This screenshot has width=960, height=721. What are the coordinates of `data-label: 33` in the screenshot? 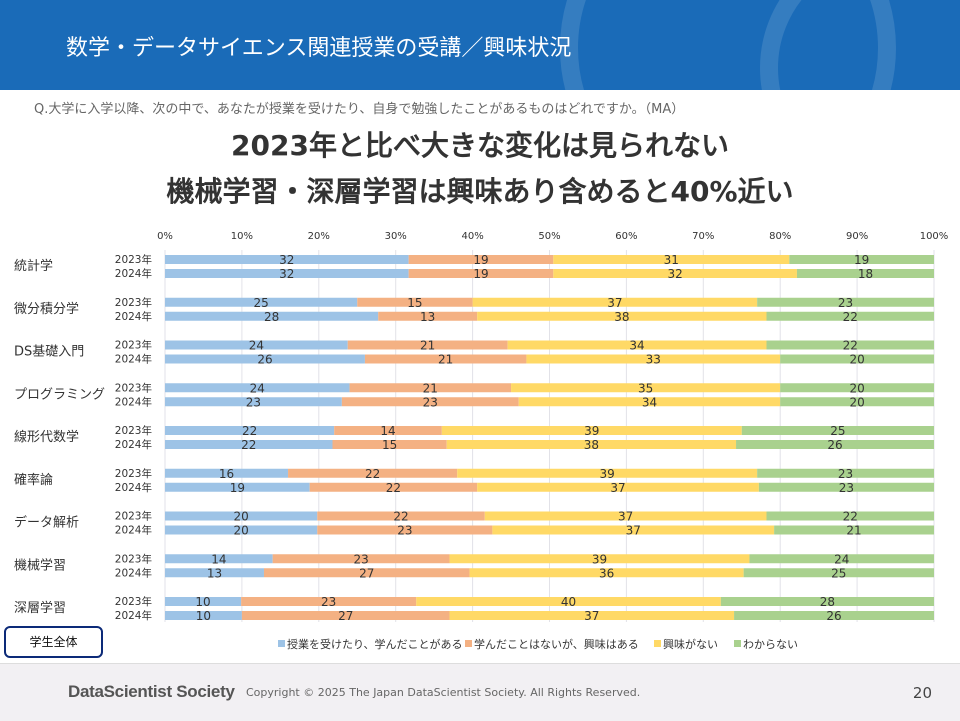 It's located at (653, 360).